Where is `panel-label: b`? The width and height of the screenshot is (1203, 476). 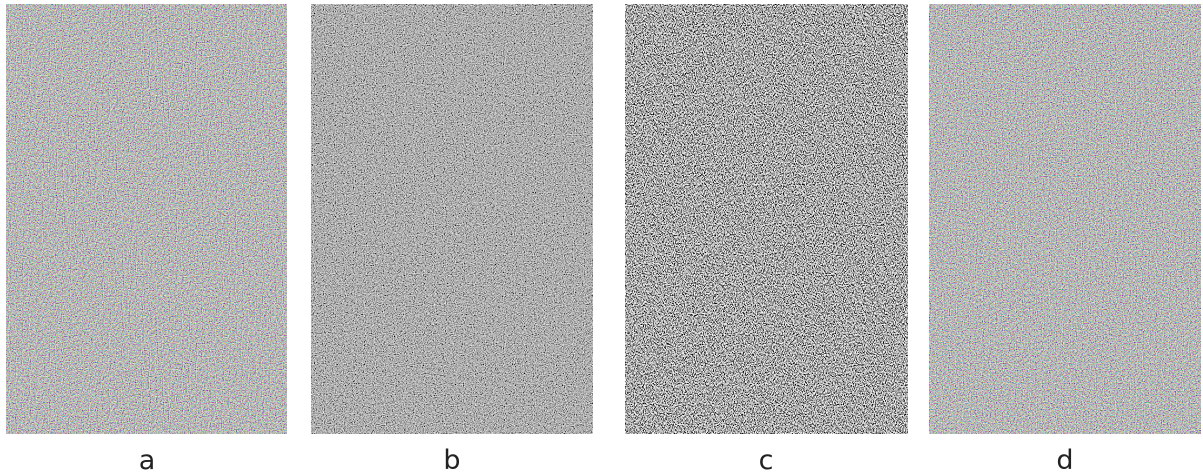
panel-label: b is located at coordinates (451, 460).